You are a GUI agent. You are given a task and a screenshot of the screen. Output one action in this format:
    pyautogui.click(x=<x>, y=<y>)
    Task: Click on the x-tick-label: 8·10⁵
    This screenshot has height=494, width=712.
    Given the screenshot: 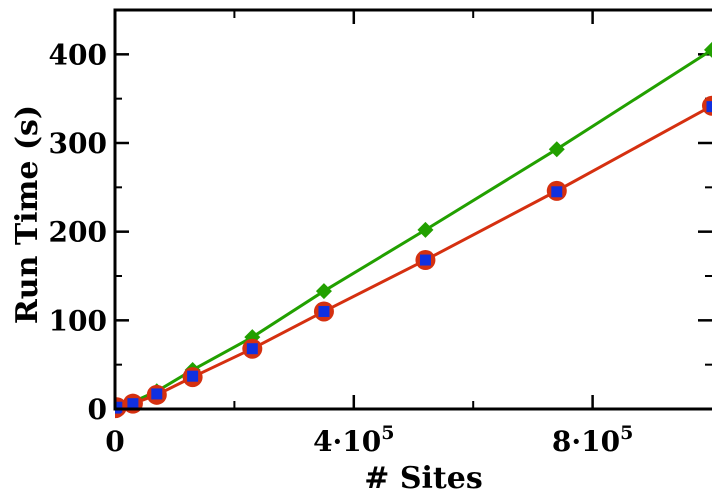 What is the action you would take?
    pyautogui.click(x=592, y=440)
    